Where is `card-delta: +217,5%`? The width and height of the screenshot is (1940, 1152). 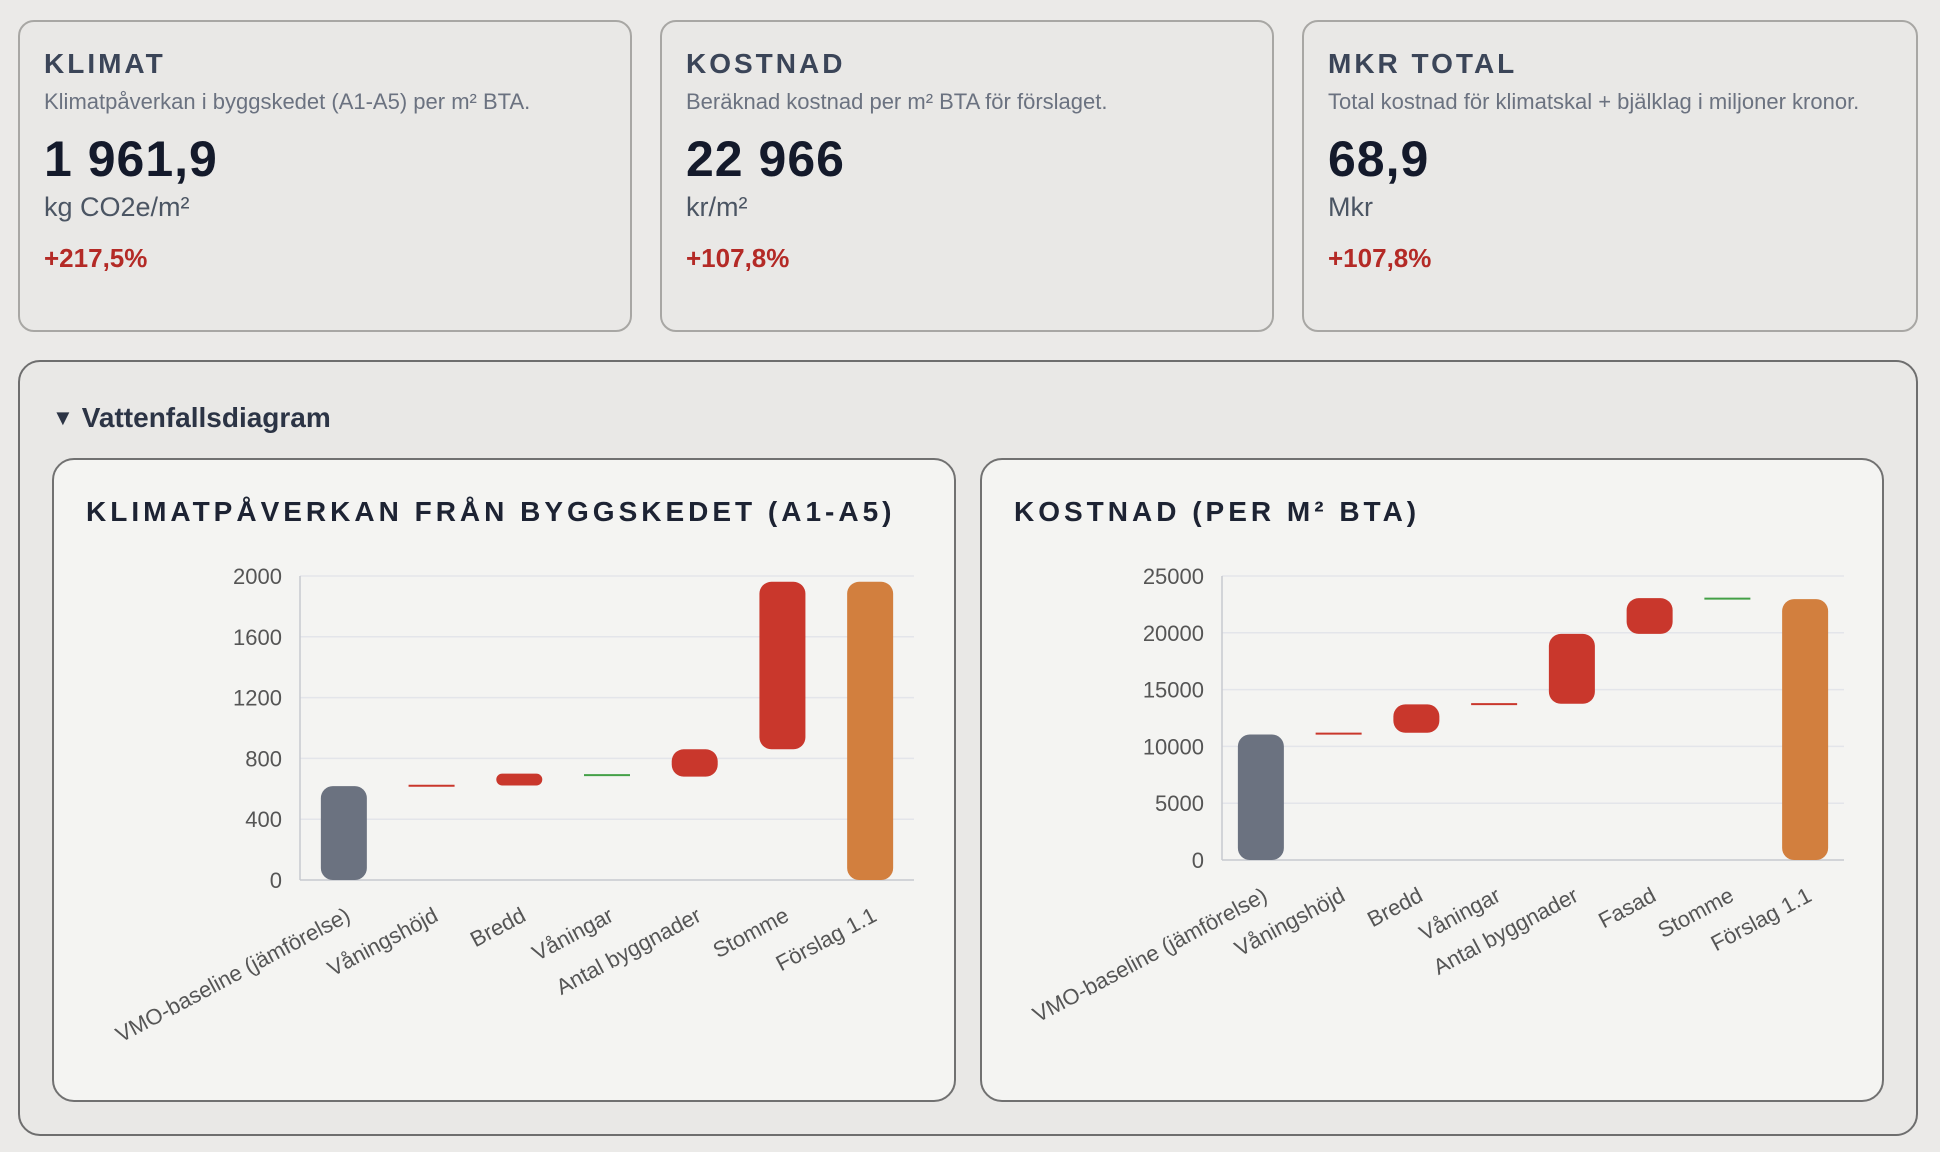 card-delta: +217,5% is located at coordinates (96, 258).